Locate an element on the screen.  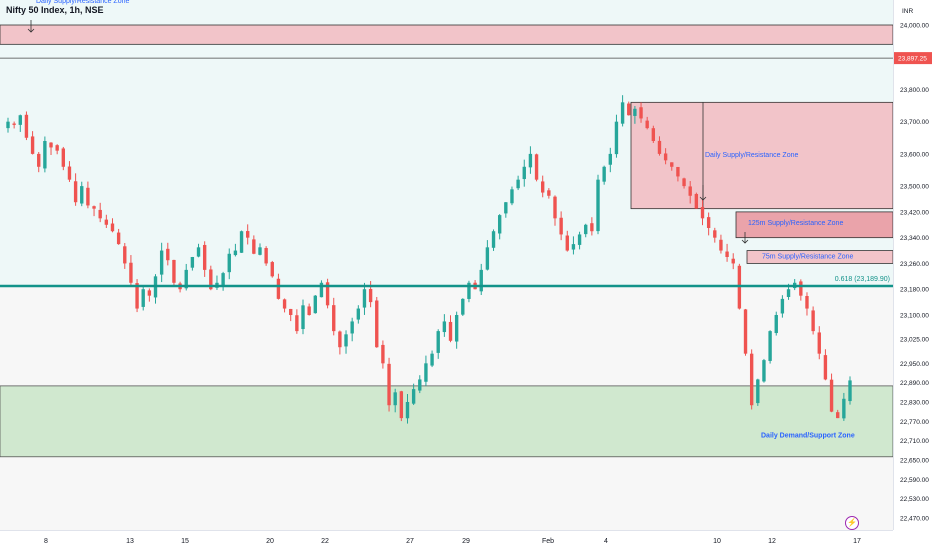
lightning-icon: ⚡ is located at coordinates (852, 523).